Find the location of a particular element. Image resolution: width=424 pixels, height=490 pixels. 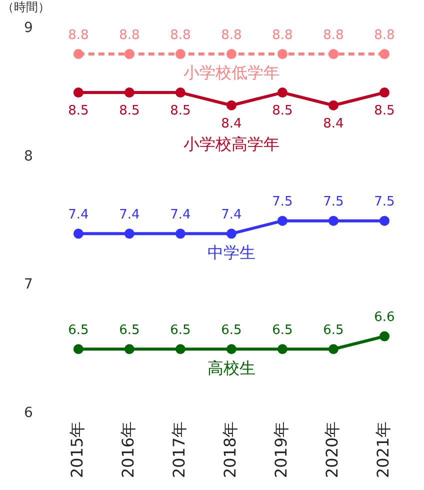

series-label: 中学生 is located at coordinates (231, 252).